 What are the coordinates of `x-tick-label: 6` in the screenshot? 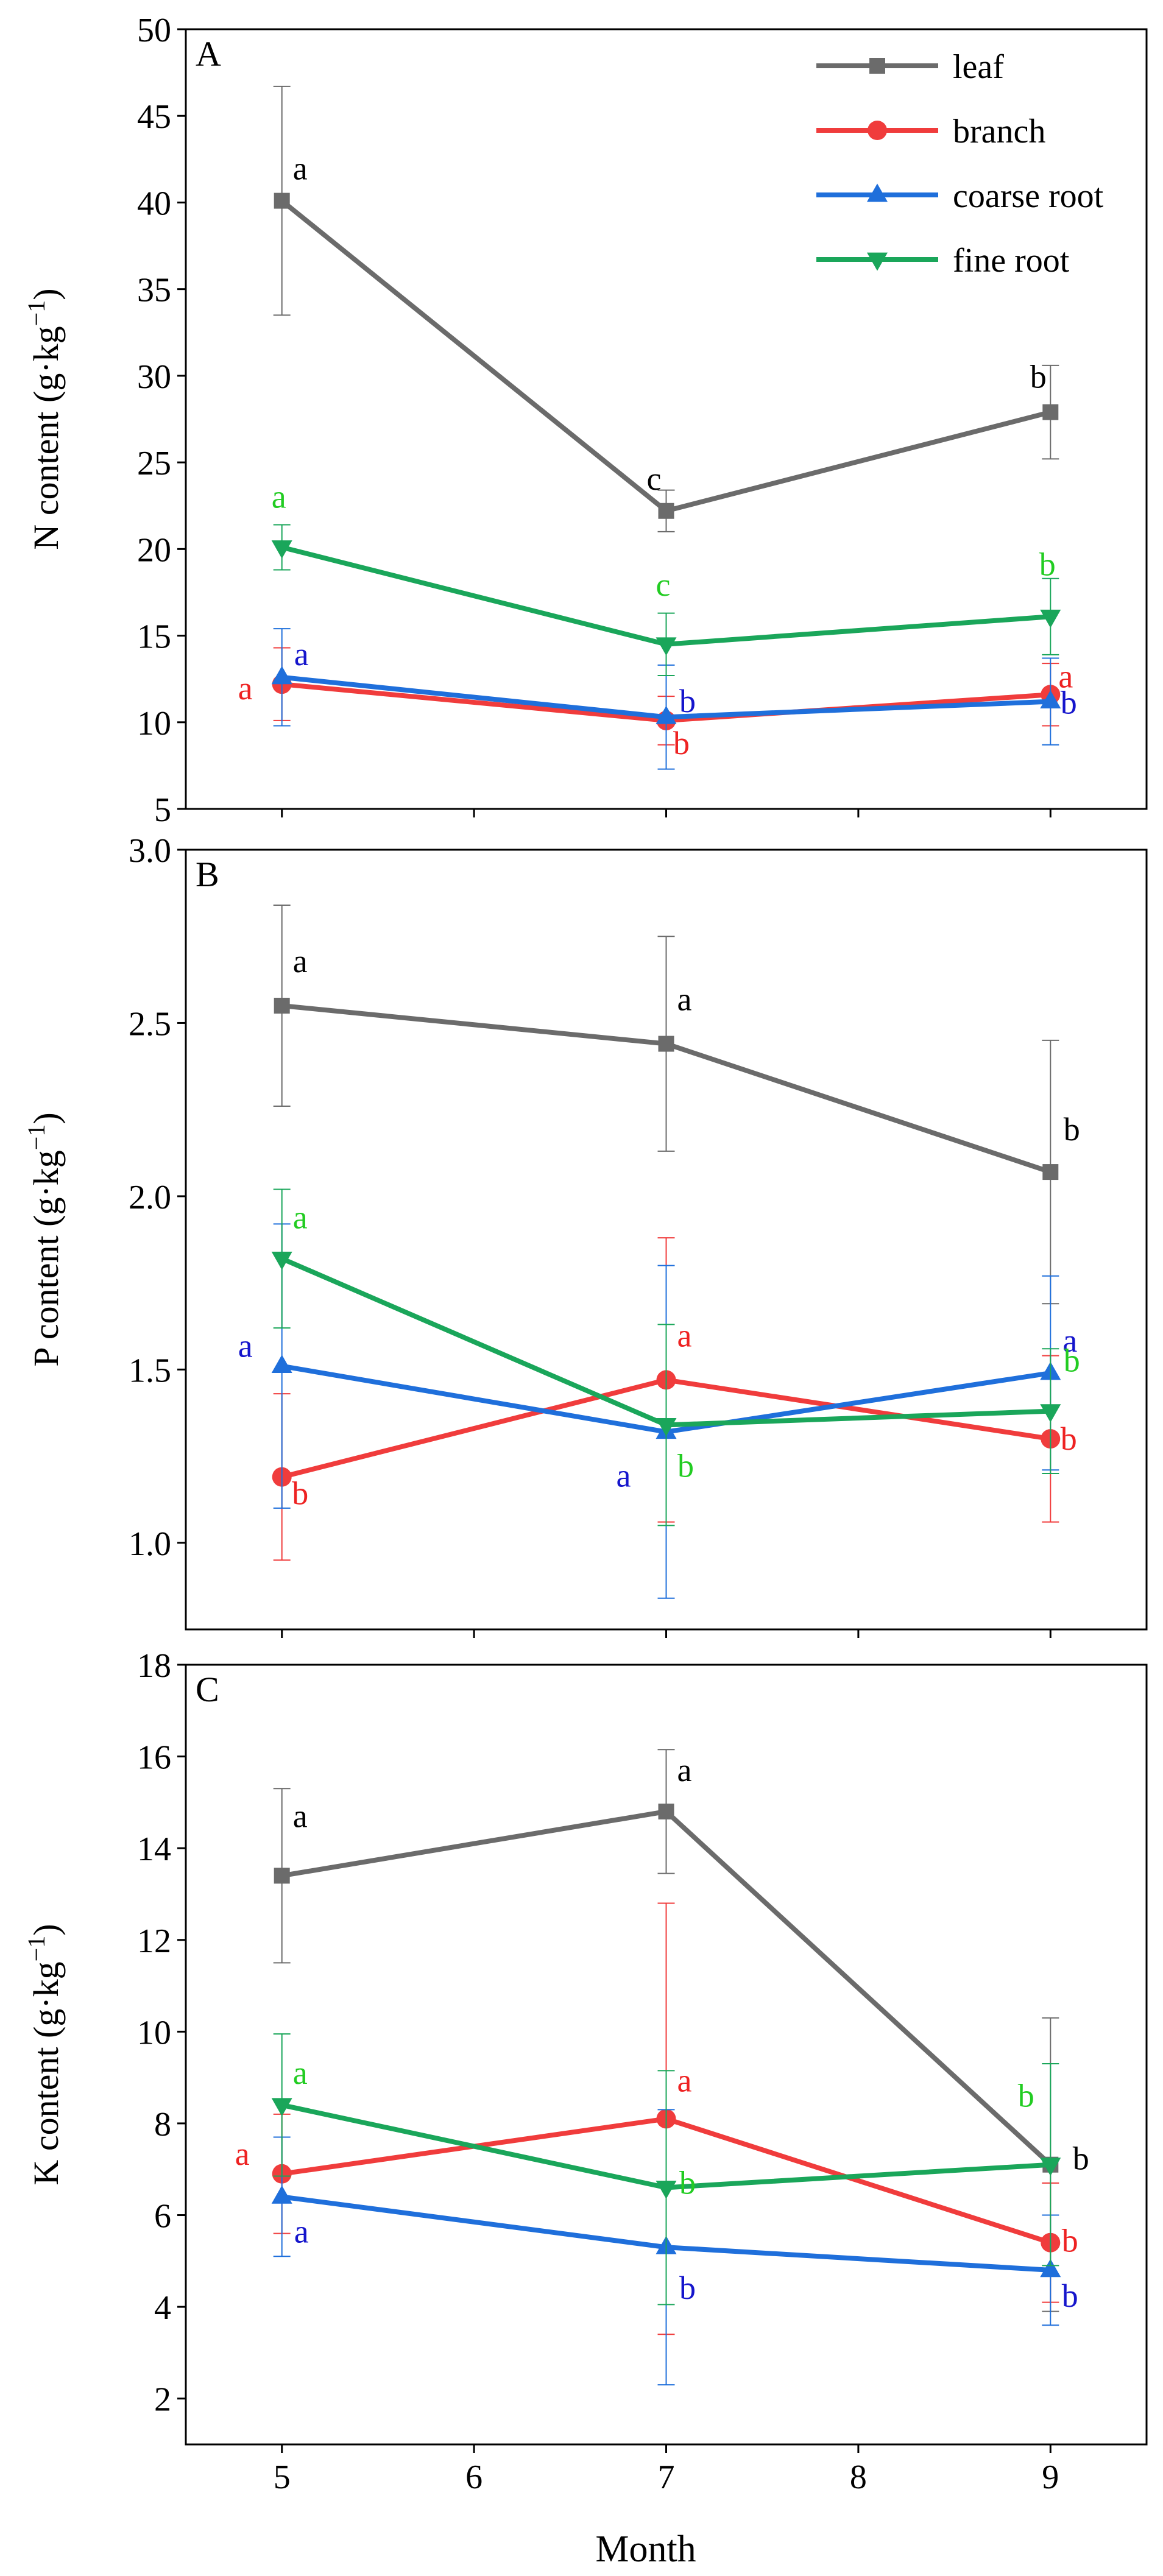 It's located at (474, 2477).